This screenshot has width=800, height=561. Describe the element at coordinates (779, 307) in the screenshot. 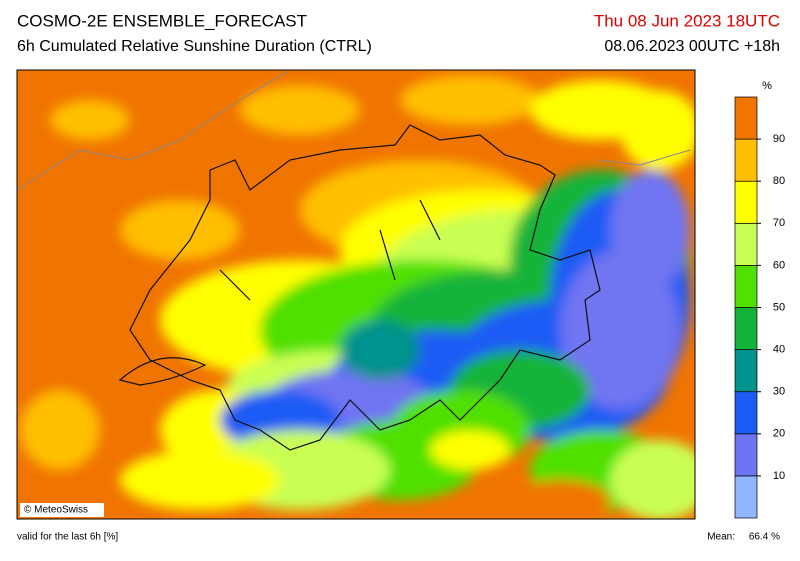

I see `legend-tick-label: 50` at that location.